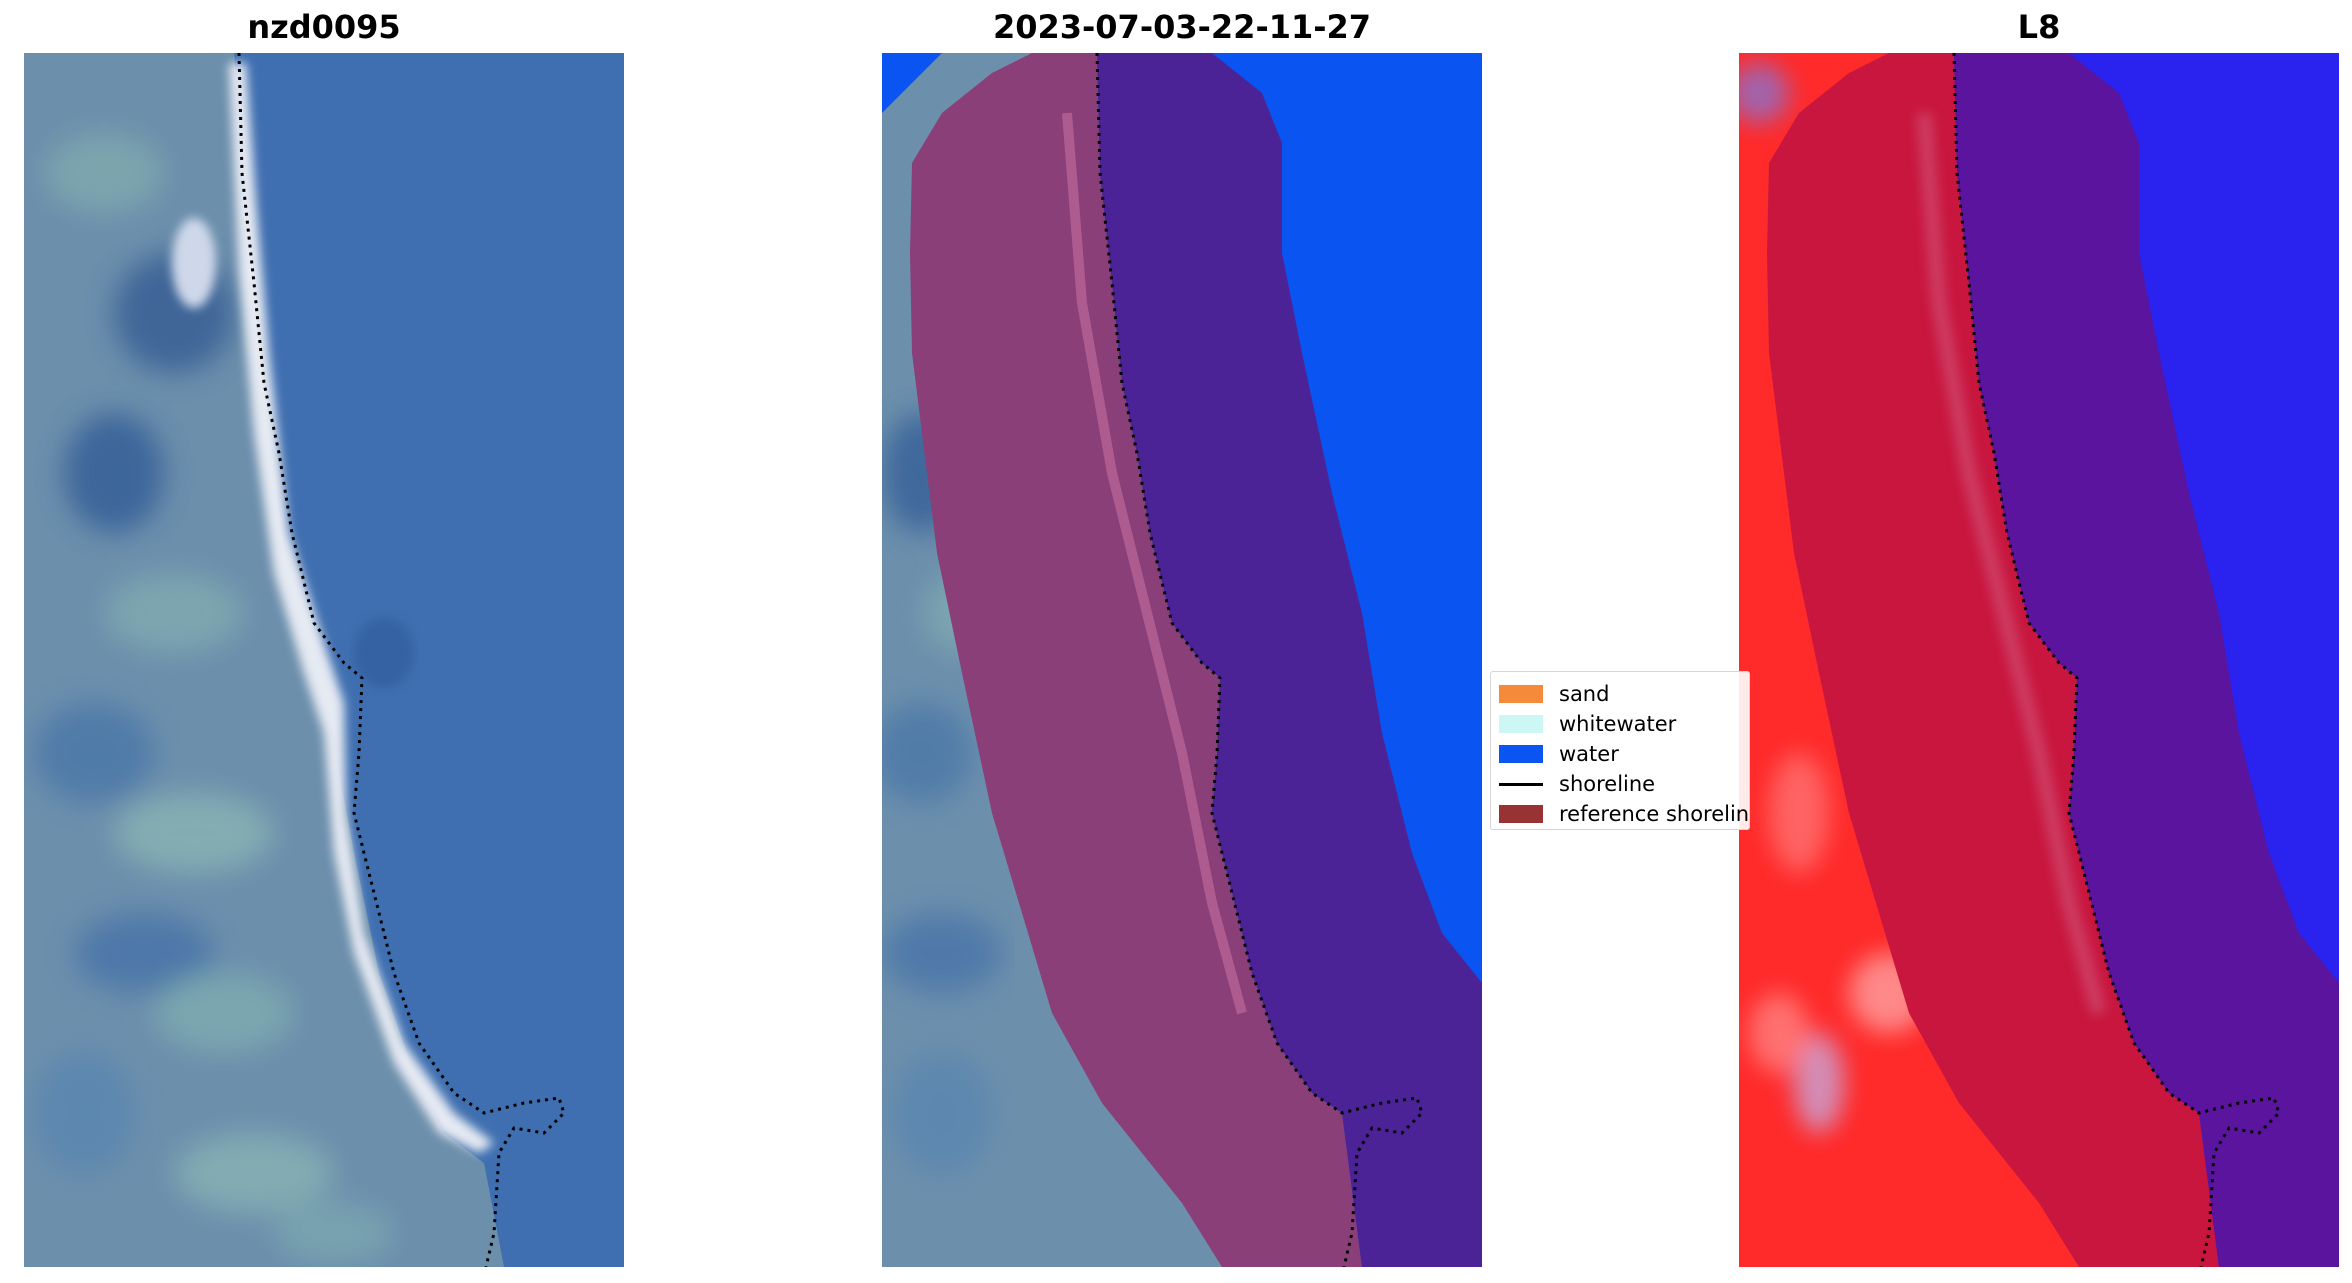  Describe the element at coordinates (1618, 724) in the screenshot. I see `legend-label-whitewater: whitewater` at that location.